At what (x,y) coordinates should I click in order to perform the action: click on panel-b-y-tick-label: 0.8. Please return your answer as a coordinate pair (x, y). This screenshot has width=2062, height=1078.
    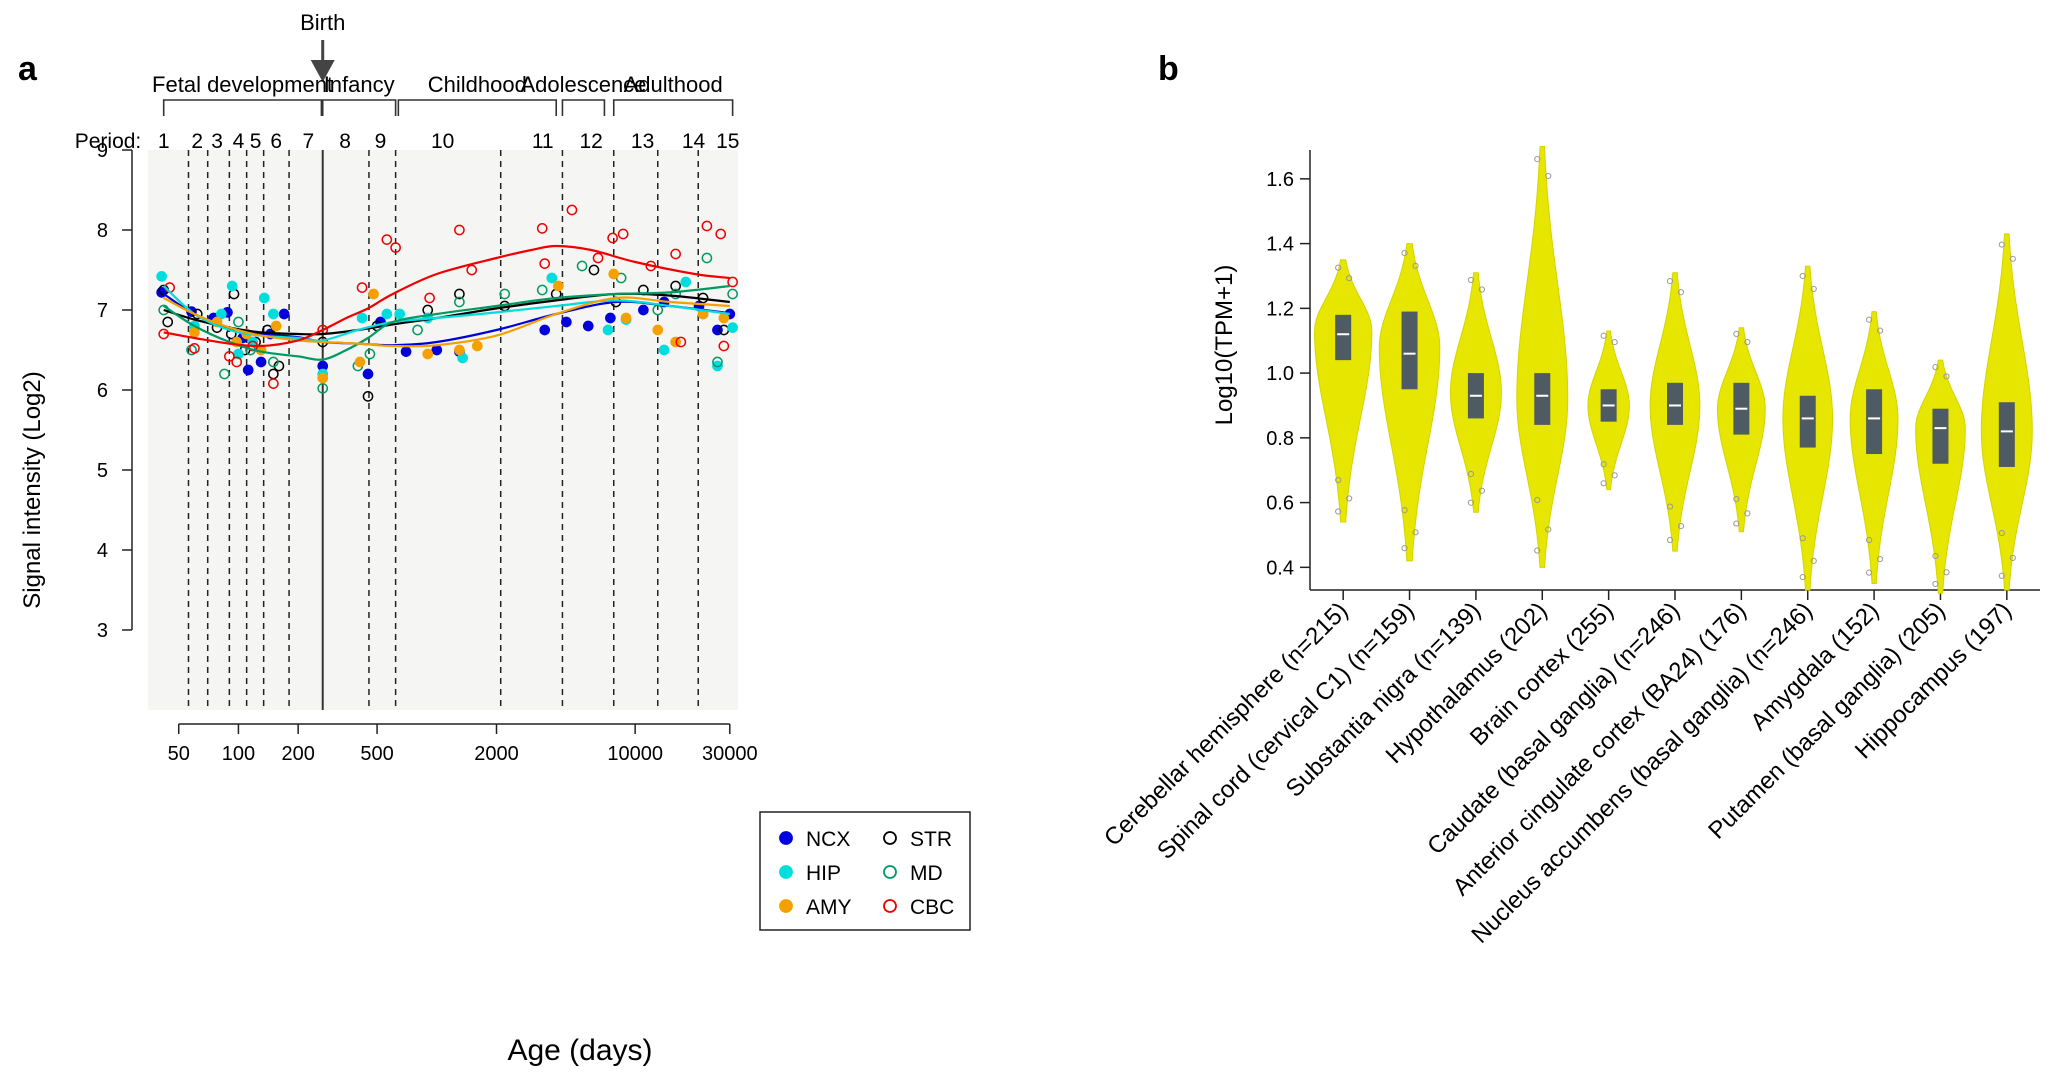
    Looking at the image, I should click on (1280, 439).